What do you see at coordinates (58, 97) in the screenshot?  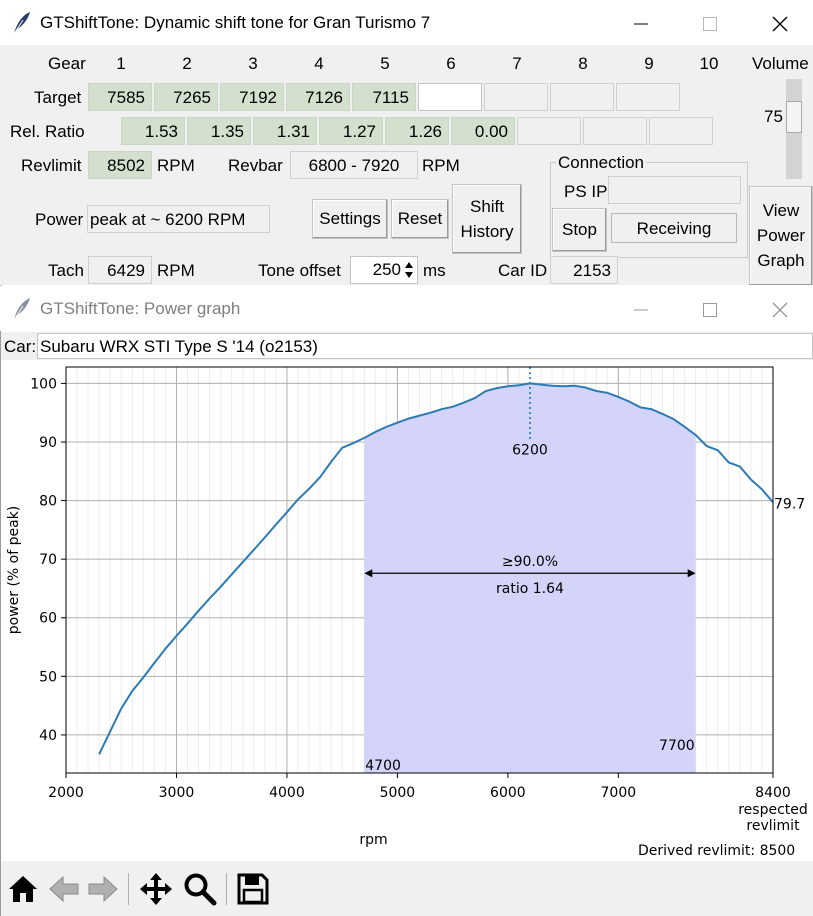 I see `target-label: Target` at bounding box center [58, 97].